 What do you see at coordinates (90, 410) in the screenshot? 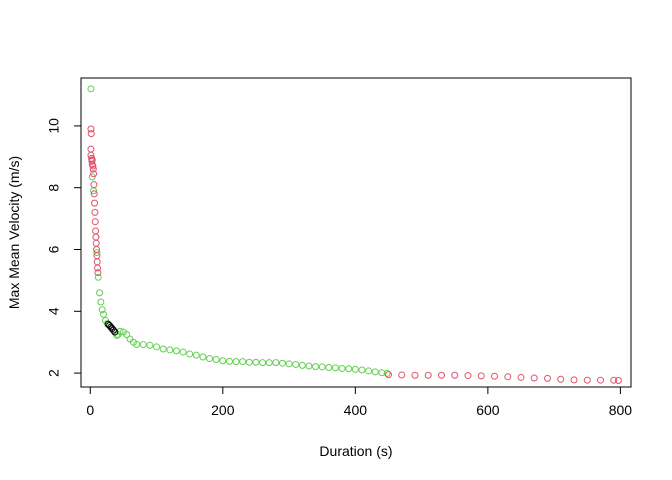
I see `x-tick-label: 0` at bounding box center [90, 410].